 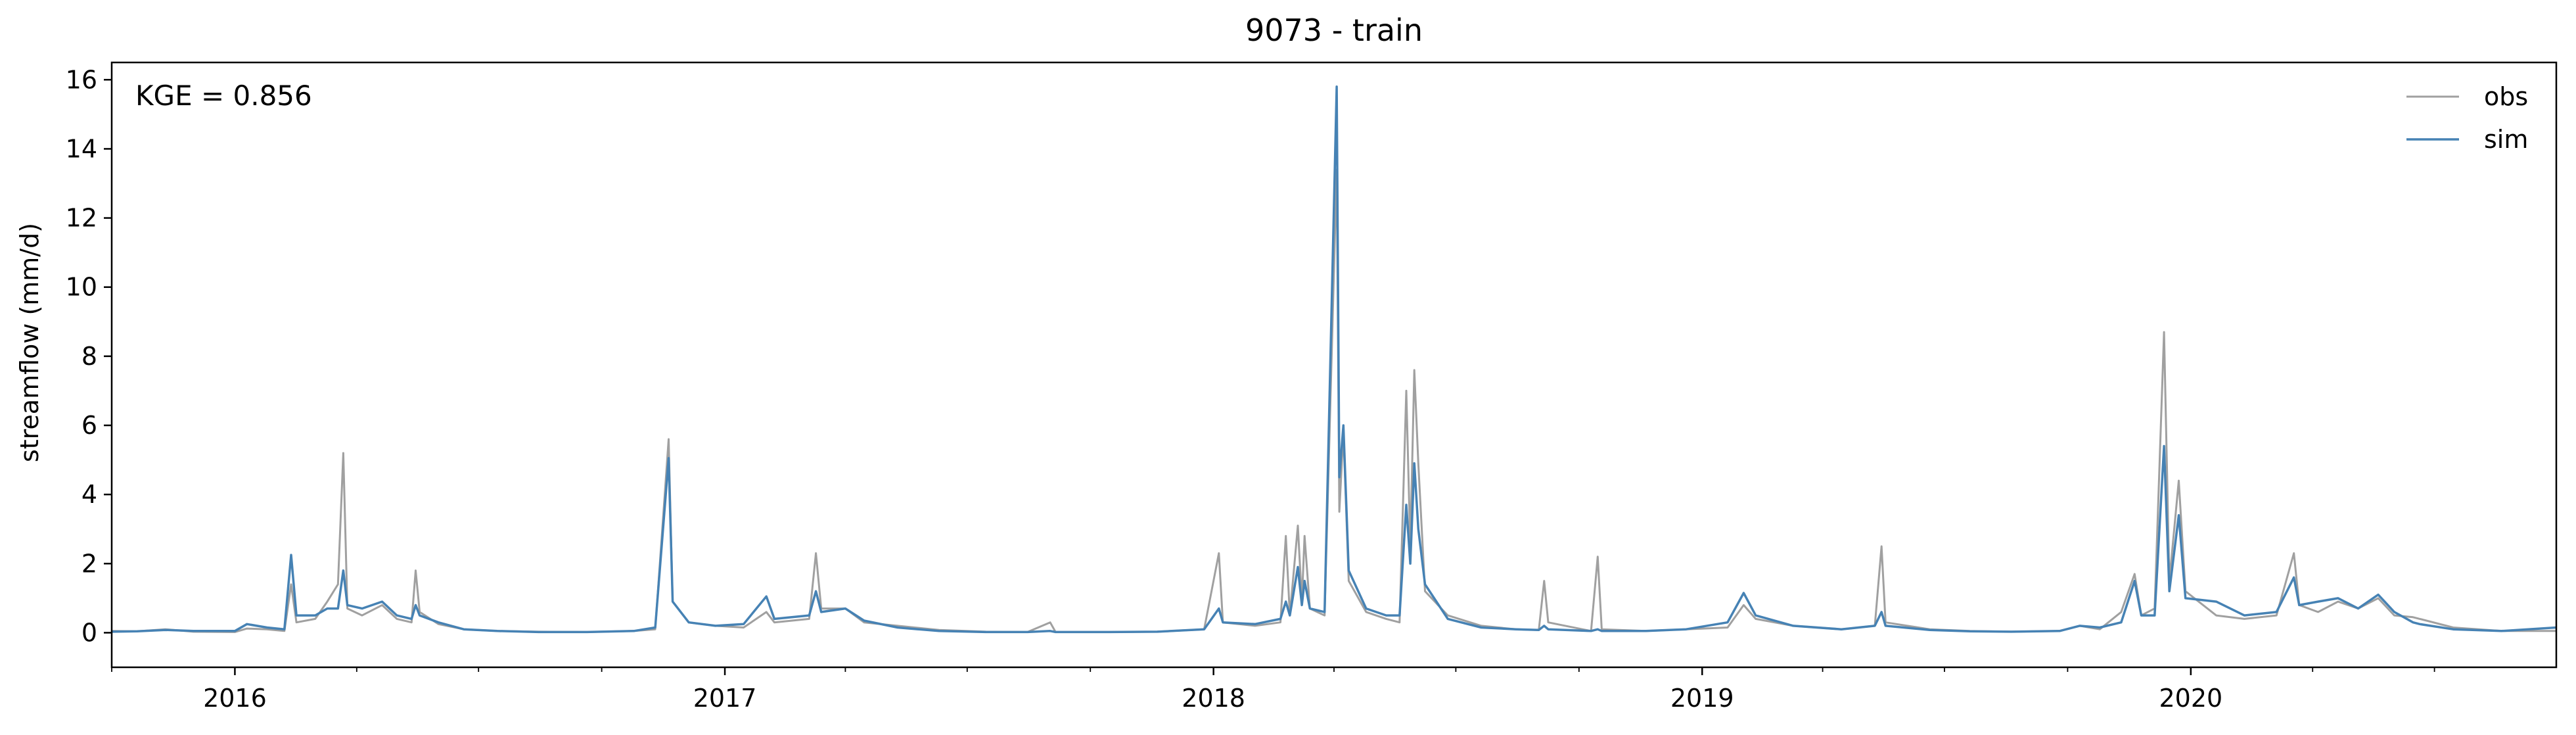 I want to click on y-tick-label: 14, so click(x=82, y=148).